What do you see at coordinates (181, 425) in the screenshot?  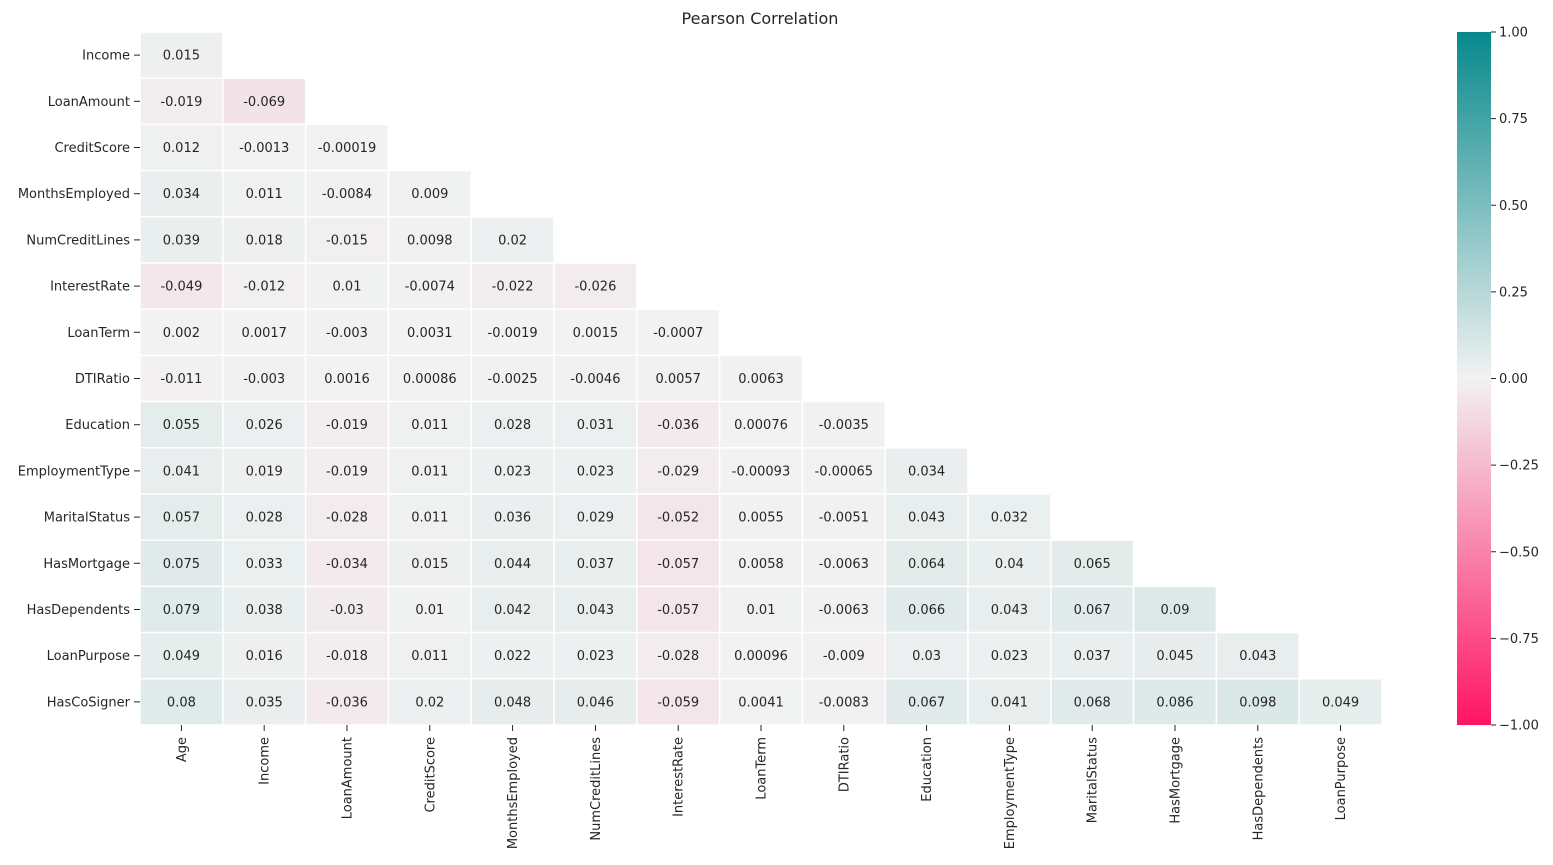 I see `cell-value-label: 0.055` at bounding box center [181, 425].